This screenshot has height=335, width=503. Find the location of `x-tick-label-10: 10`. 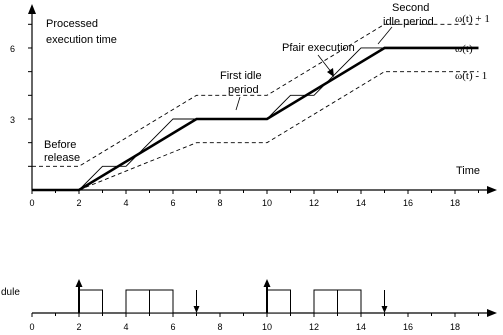

x-tick-label-10: 10 is located at coordinates (267, 203).